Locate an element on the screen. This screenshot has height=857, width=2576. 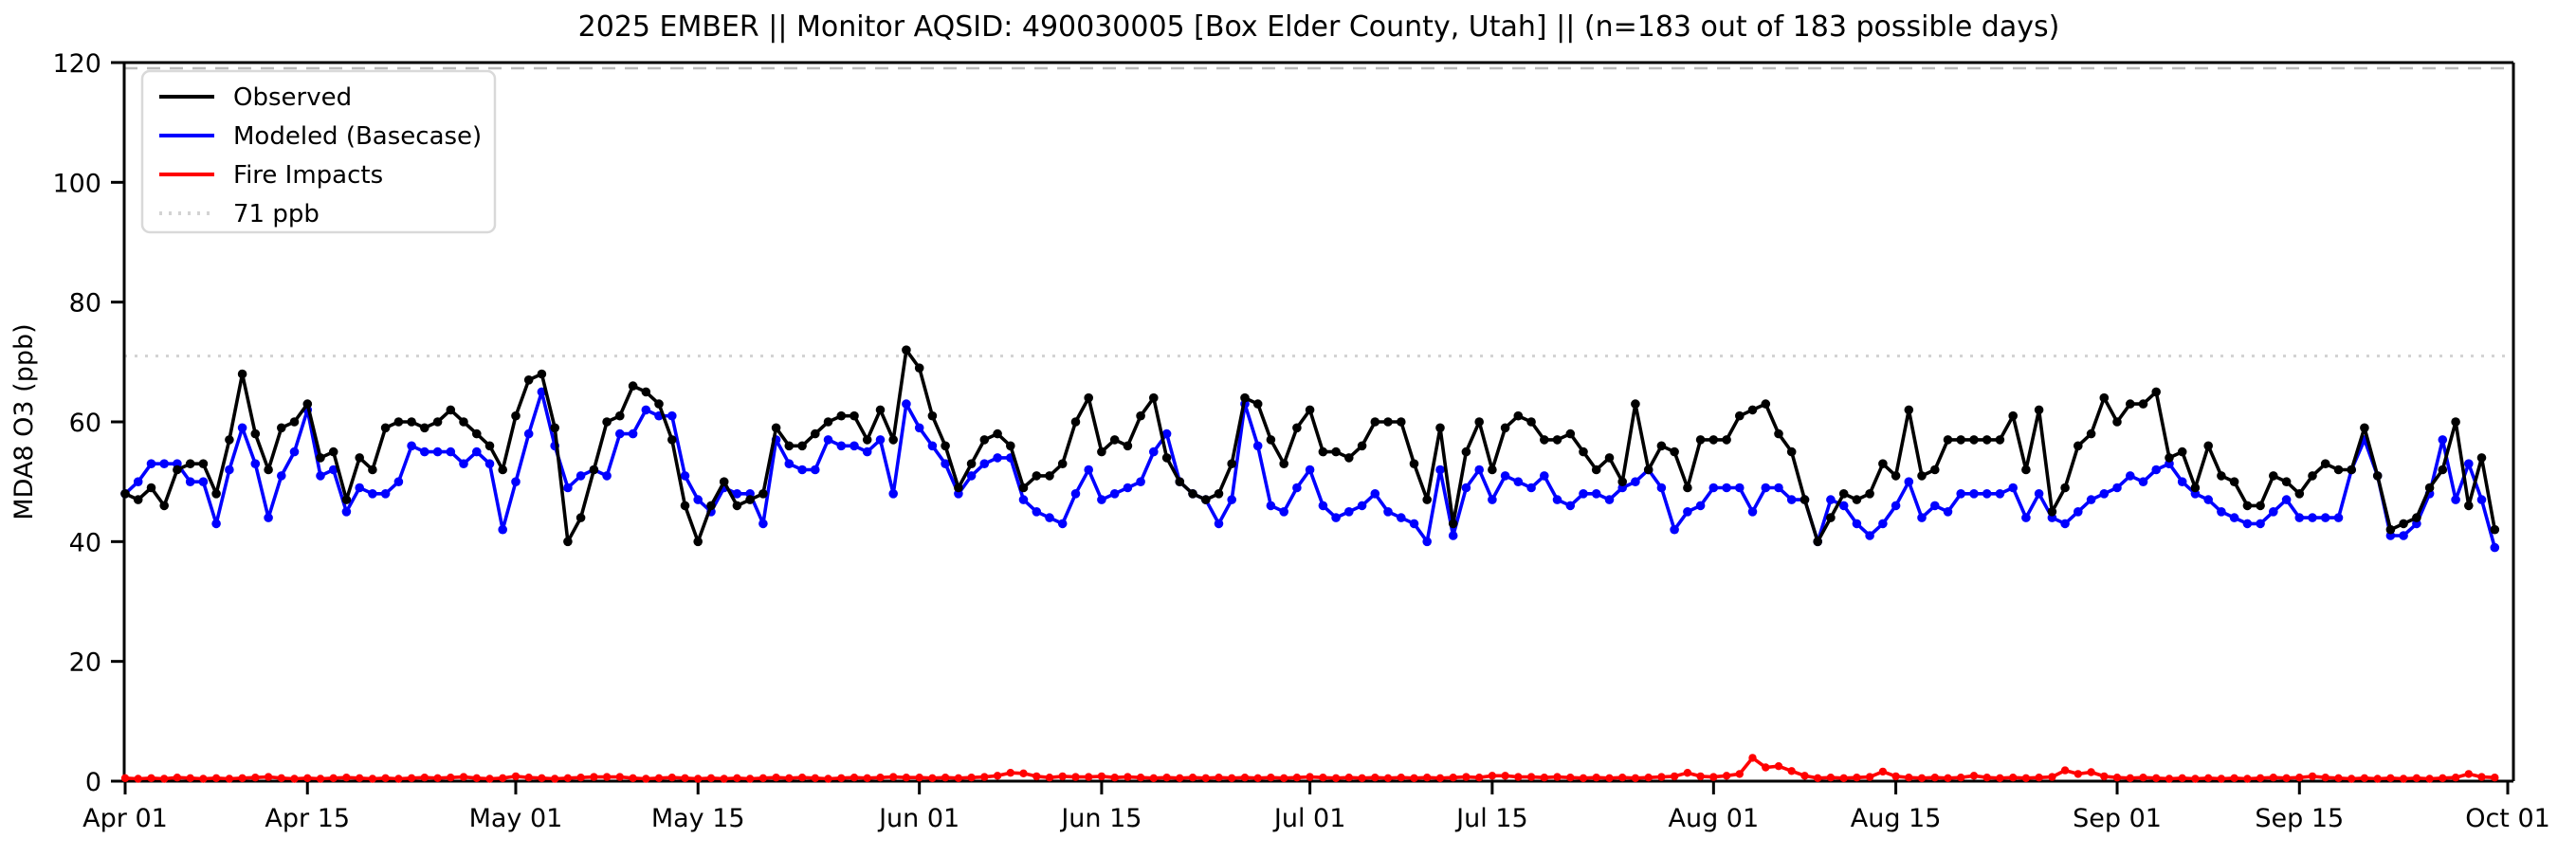
legend-label-threshold: 71 ppb is located at coordinates (276, 214).